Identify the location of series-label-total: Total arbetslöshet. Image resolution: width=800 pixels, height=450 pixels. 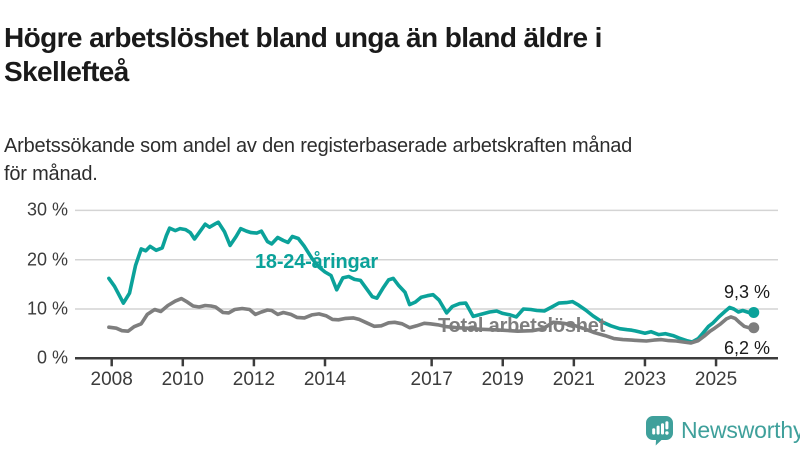
(522, 326).